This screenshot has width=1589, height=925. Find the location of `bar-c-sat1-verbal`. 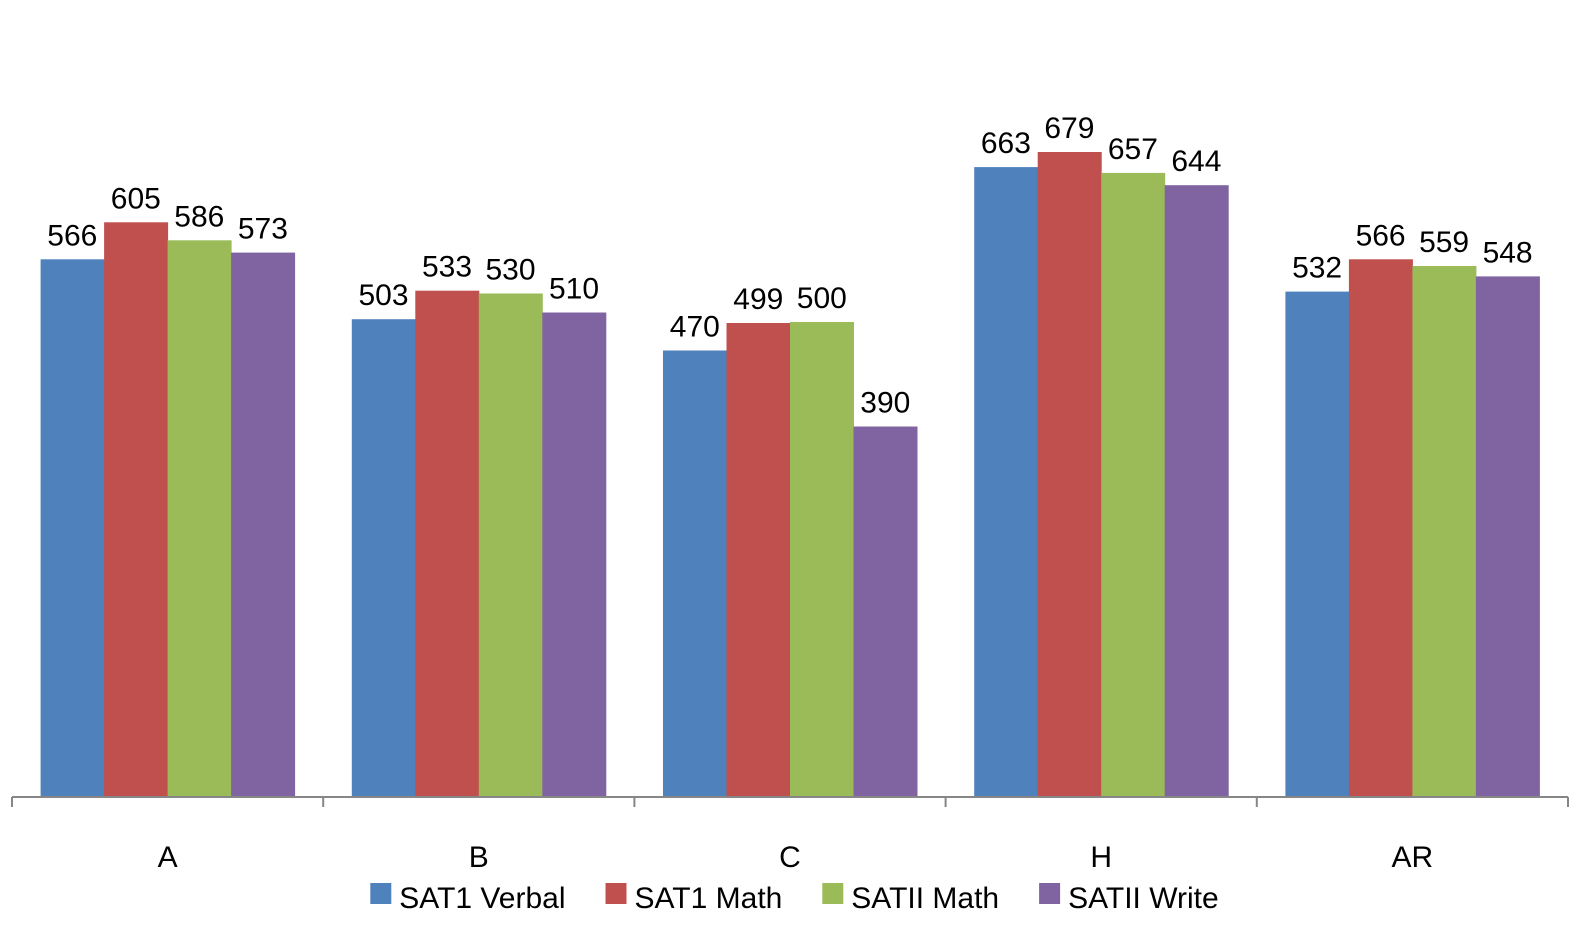

bar-c-sat1-verbal is located at coordinates (695, 573).